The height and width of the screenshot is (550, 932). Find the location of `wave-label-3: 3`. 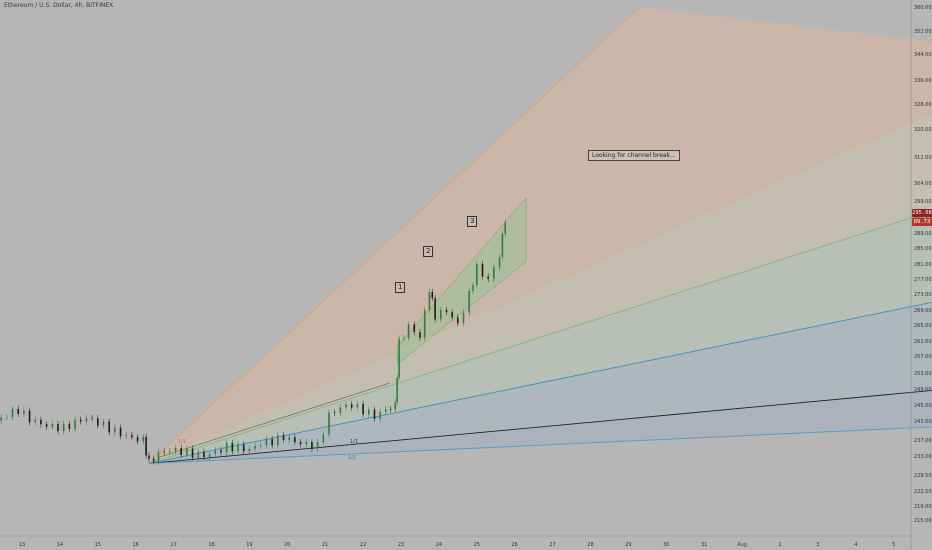

wave-label-3: 3 is located at coordinates (472, 221).